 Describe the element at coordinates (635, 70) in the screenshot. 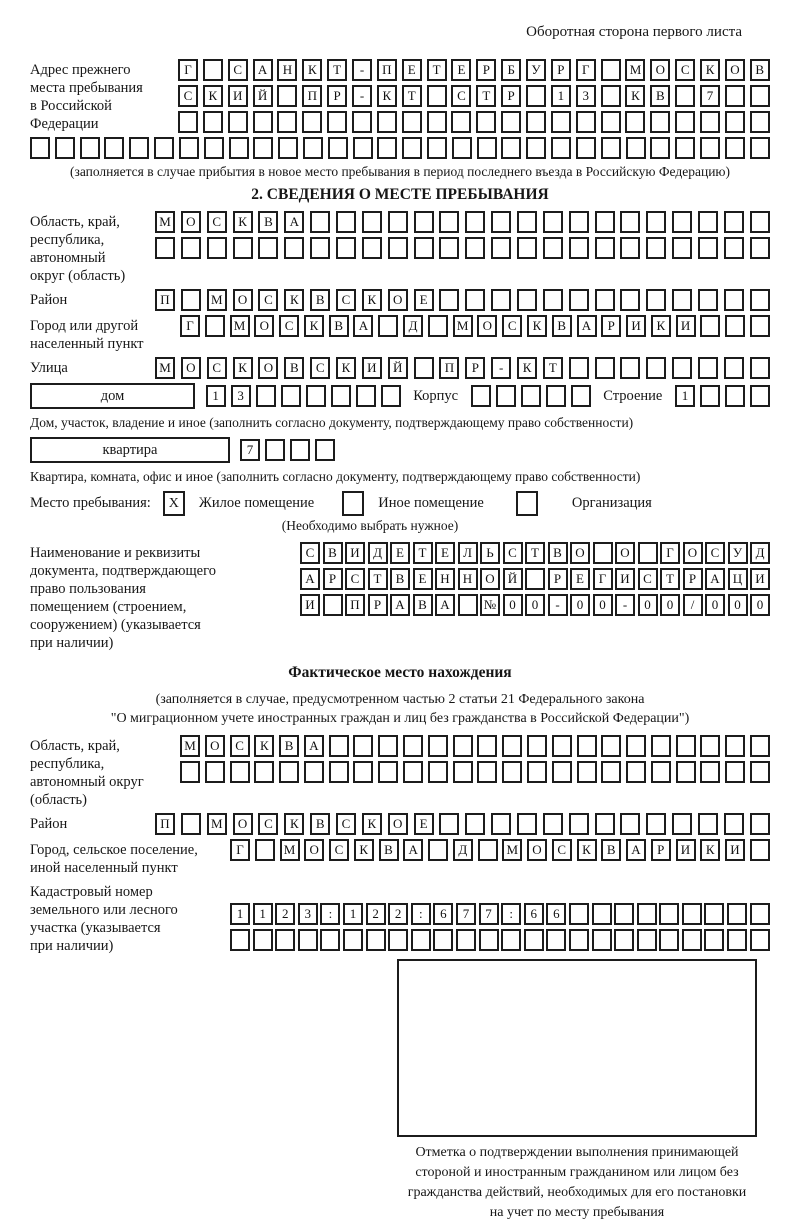

I see `char-box: М` at that location.